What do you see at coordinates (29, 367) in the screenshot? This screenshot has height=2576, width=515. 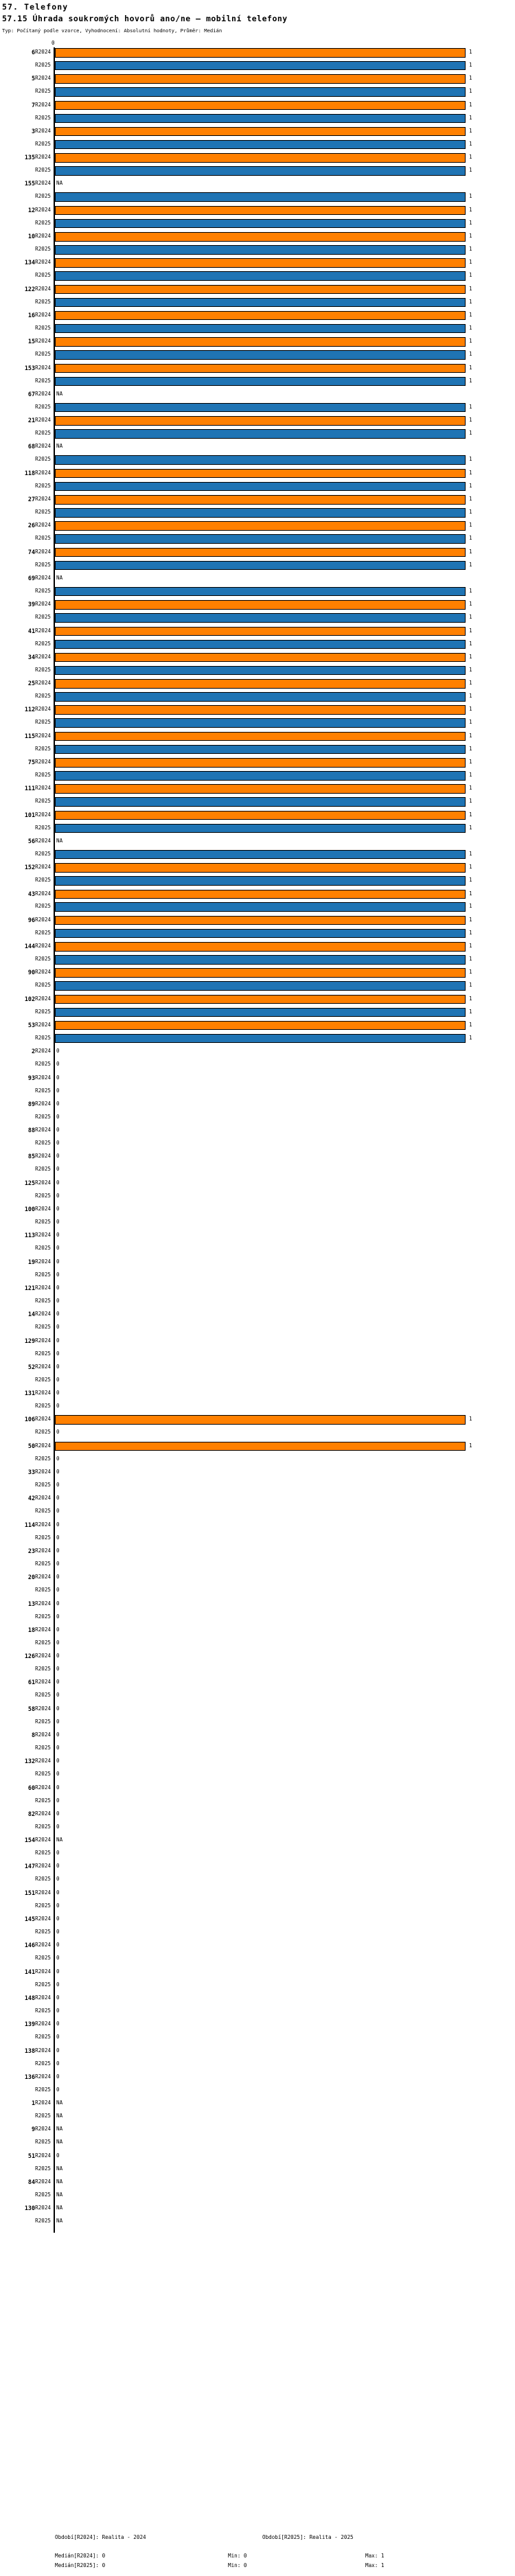 I see `category-label: 153` at bounding box center [29, 367].